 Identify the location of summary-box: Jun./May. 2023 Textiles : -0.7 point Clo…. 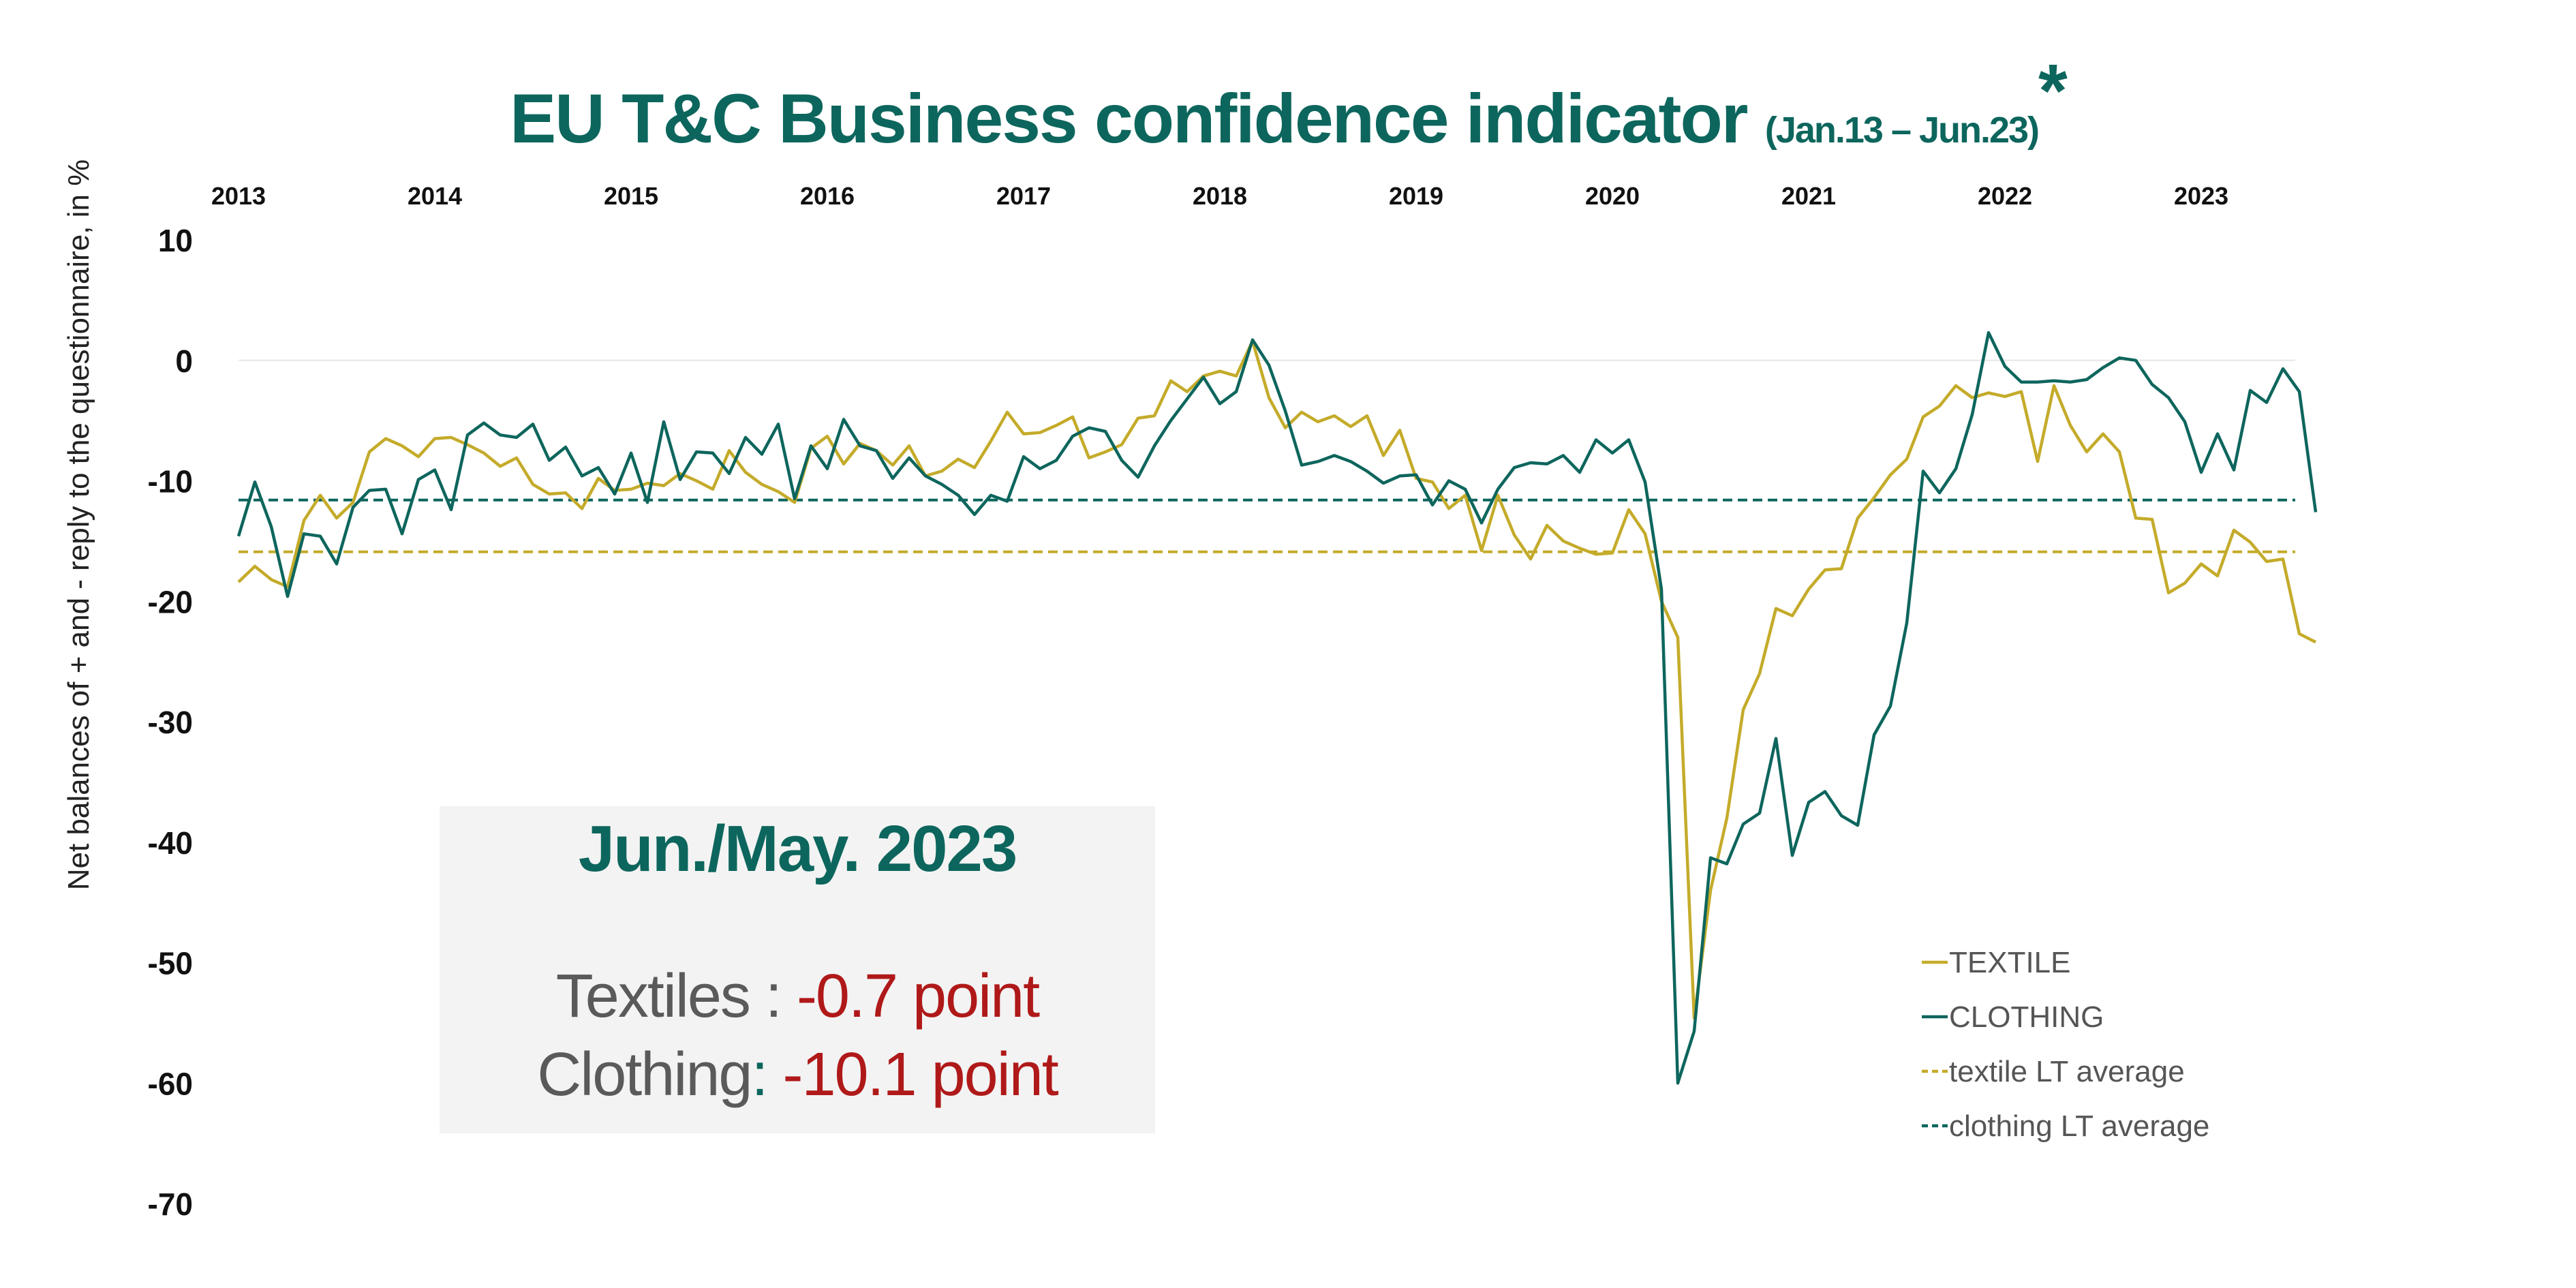
(797, 969).